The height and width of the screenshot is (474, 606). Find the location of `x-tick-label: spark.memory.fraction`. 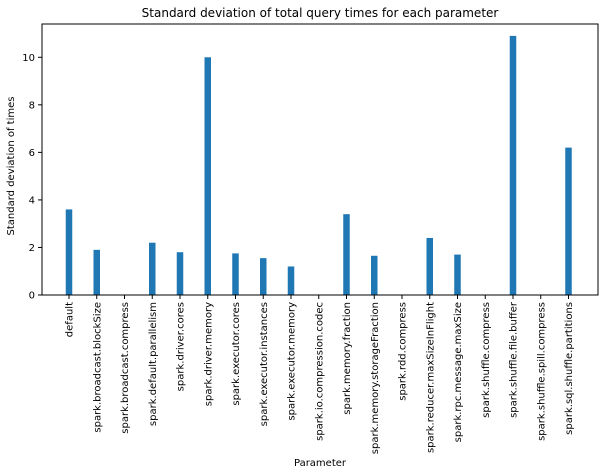

x-tick-label: spark.memory.fraction is located at coordinates (347, 358).